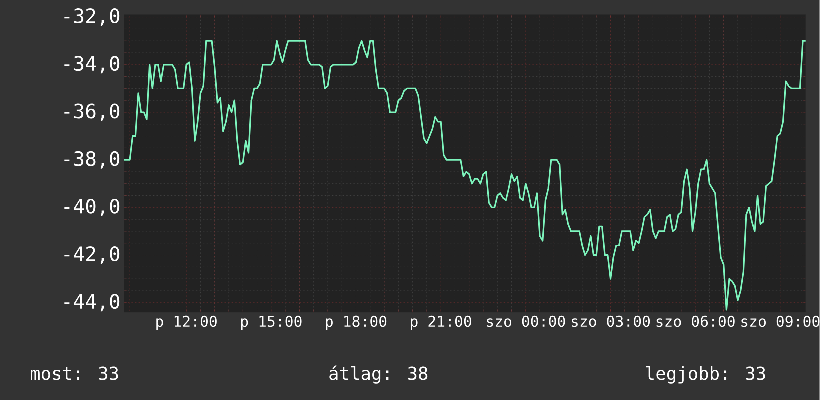 Image resolution: width=824 pixels, height=400 pixels. What do you see at coordinates (92, 207) in the screenshot?
I see `y-tick-label: -40,0` at bounding box center [92, 207].